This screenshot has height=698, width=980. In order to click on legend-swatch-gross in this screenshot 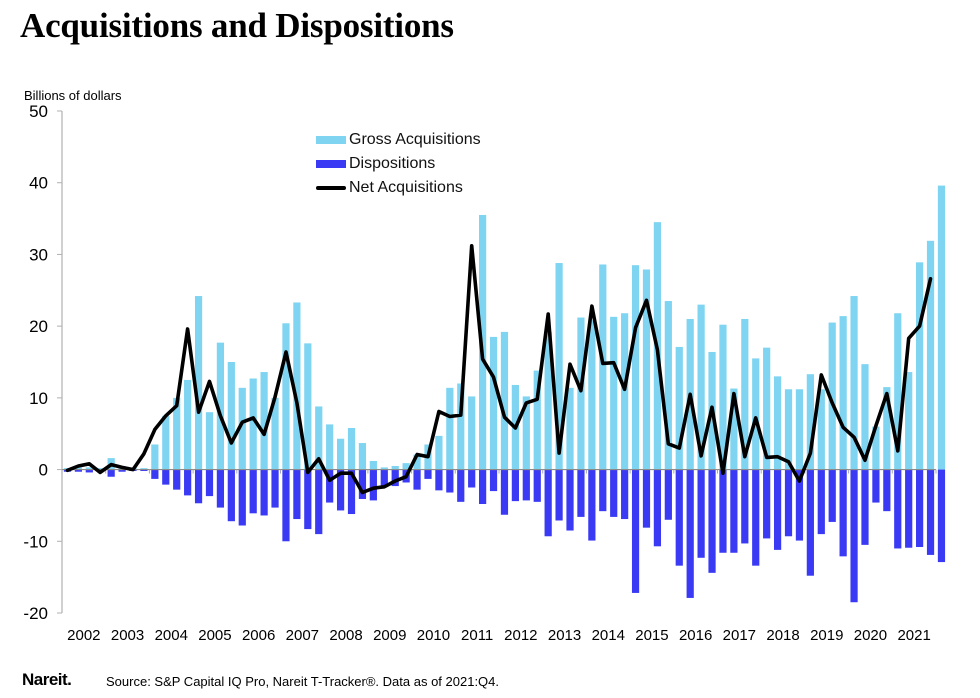, I will do `click(331, 140)`.